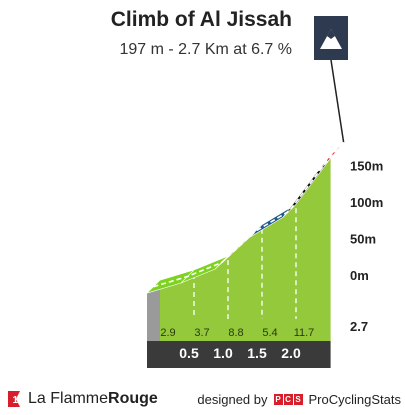 Image resolution: width=405 pixels, height=415 pixels. I want to click on distance-tick-label: 0.5, so click(189, 353).